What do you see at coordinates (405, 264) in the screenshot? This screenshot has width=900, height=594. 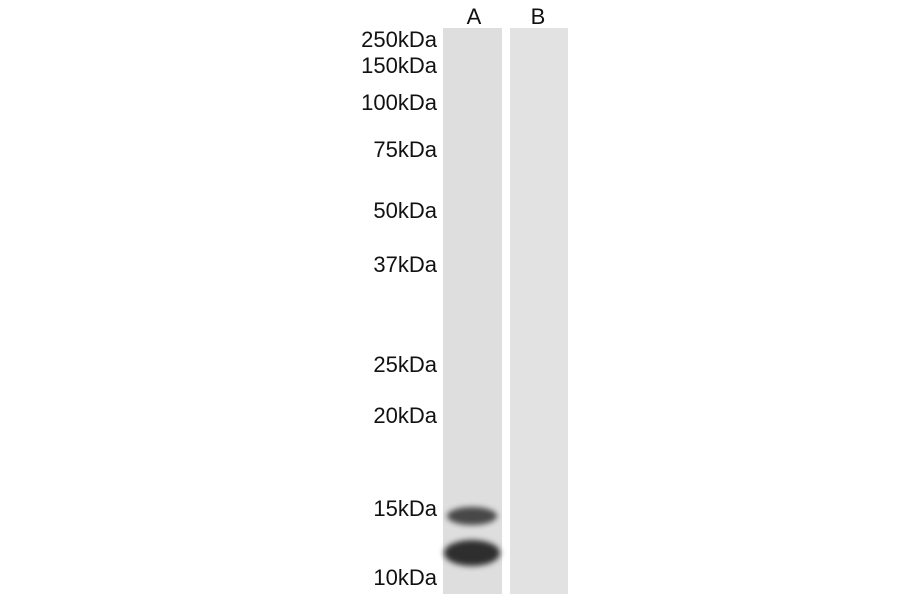 I see `marker-label: 37kDa` at bounding box center [405, 264].